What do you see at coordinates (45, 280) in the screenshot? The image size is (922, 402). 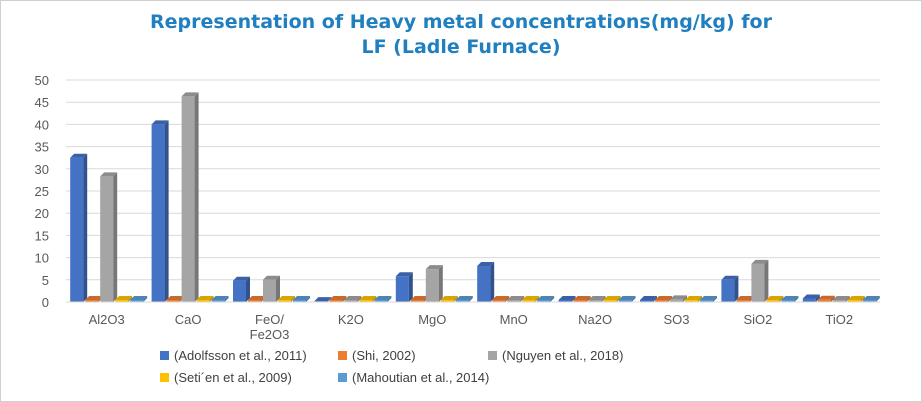 I see `y-tick-label: 5` at bounding box center [45, 280].